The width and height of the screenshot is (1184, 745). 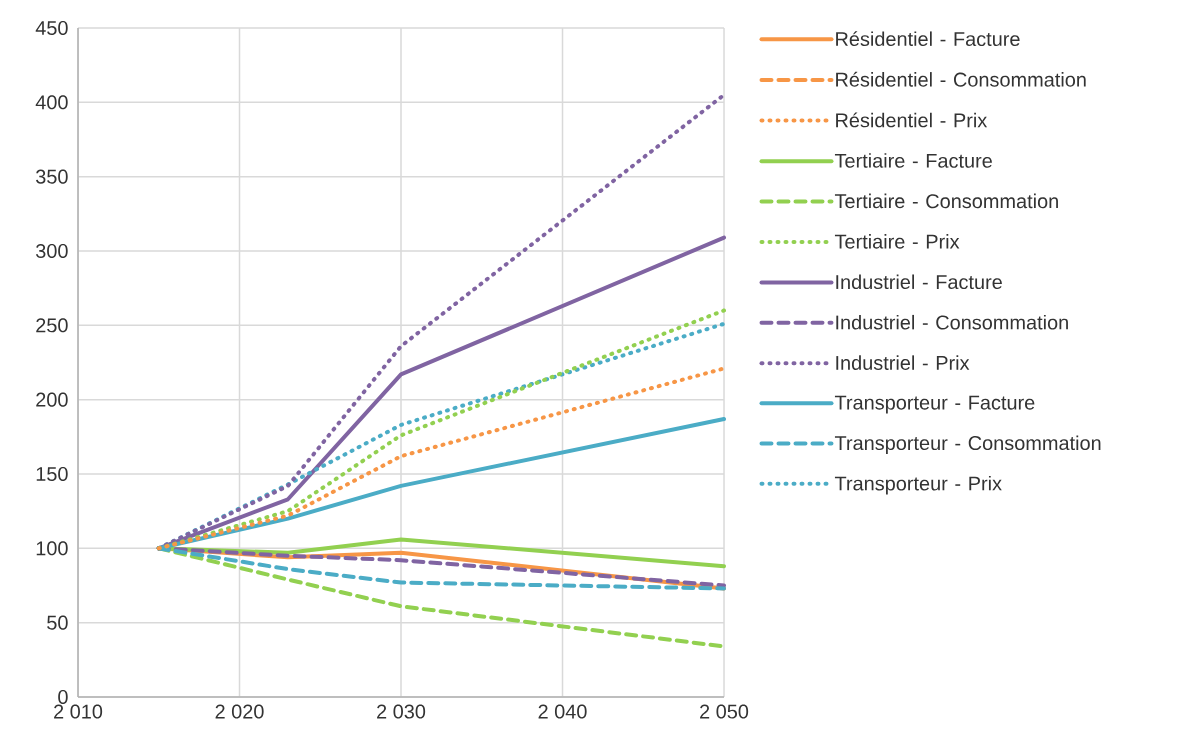 I want to click on legend-label: Industriel - Facture, so click(x=919, y=282).